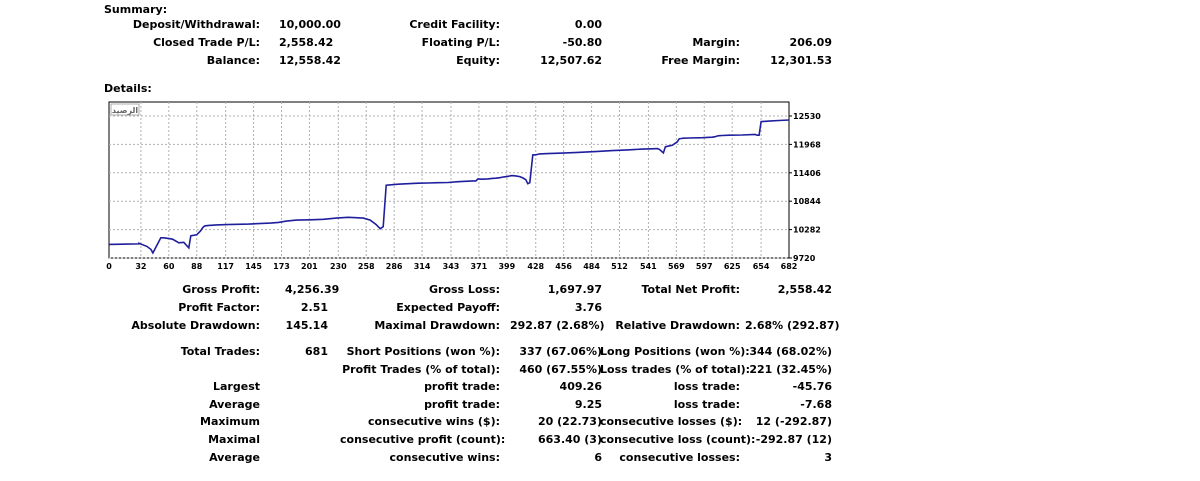 This screenshot has width=1200, height=481. What do you see at coordinates (732, 266) in the screenshot?
I see `x-tick-label: 625` at bounding box center [732, 266].